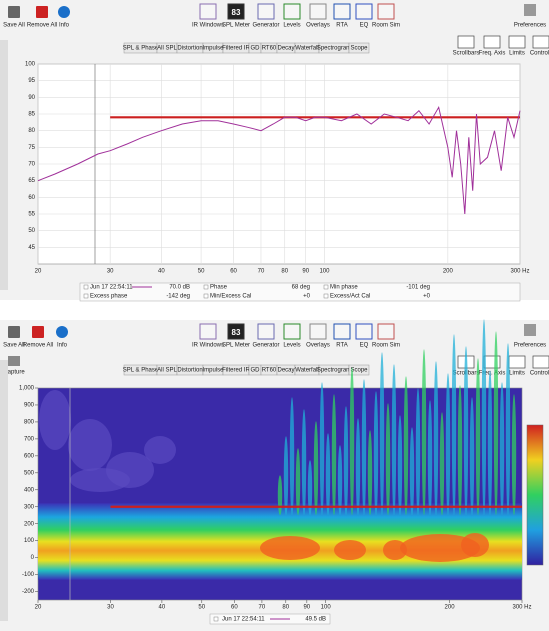  What do you see at coordinates (31, 98) in the screenshot?
I see `y-tick-label: 90` at bounding box center [31, 98].